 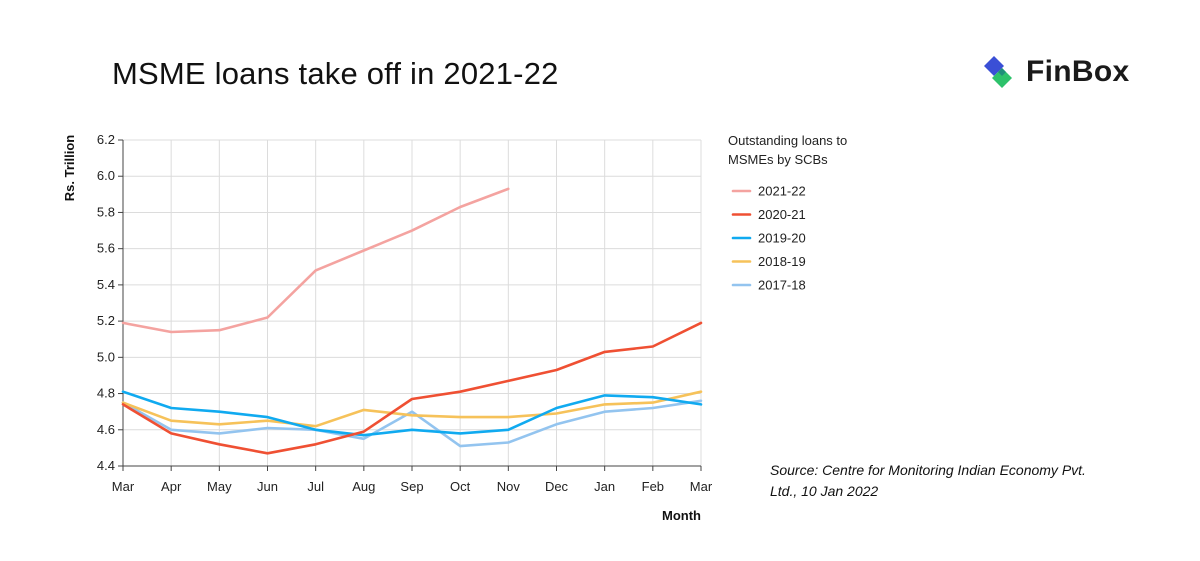 What do you see at coordinates (460, 486) in the screenshot?
I see `x-tick-label: Oct` at bounding box center [460, 486].